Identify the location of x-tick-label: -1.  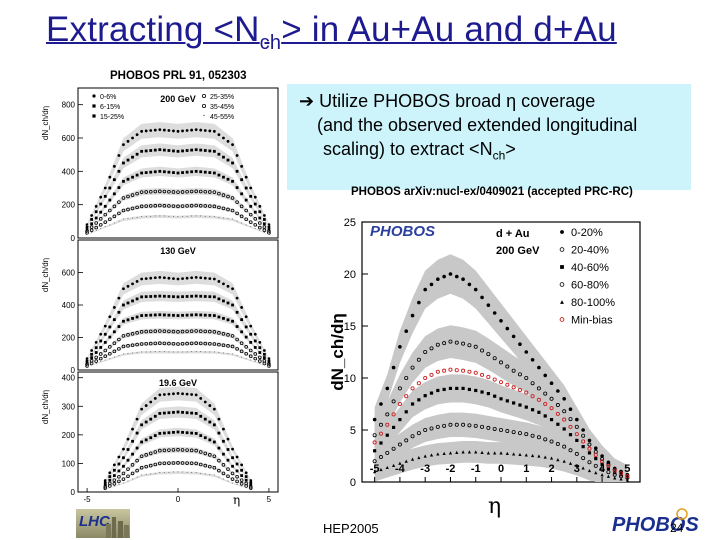
(476, 469).